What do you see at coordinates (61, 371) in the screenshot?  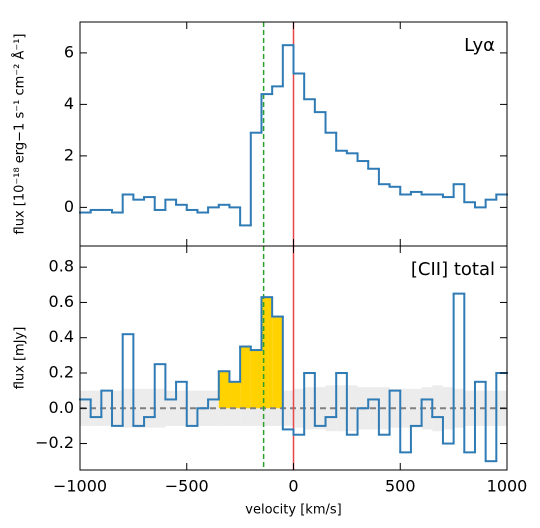 I see `y-tick-label: 0.2` at bounding box center [61, 371].